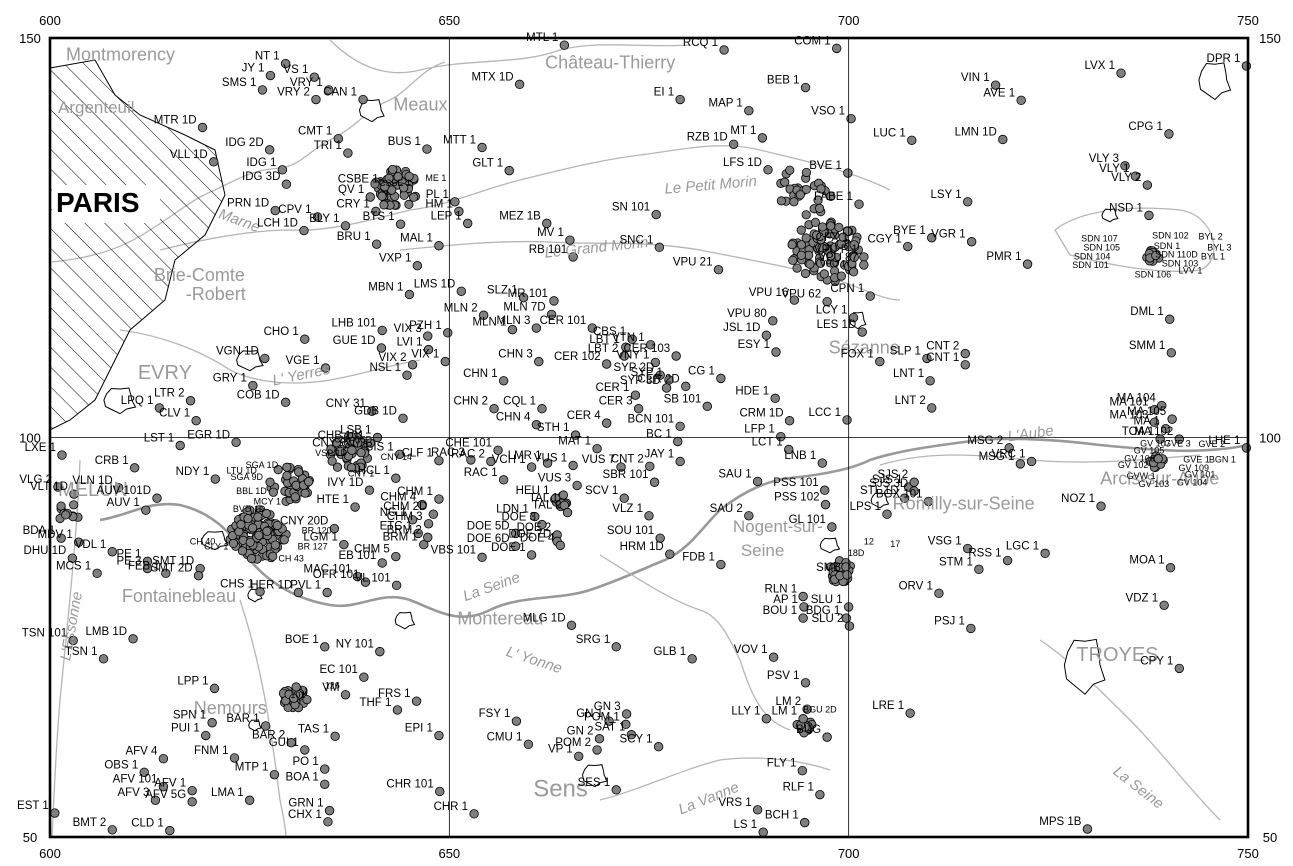 This screenshot has width=1293, height=866. What do you see at coordinates (106, 204) in the screenshot?
I see `paris-label-backdrop` at bounding box center [106, 204].